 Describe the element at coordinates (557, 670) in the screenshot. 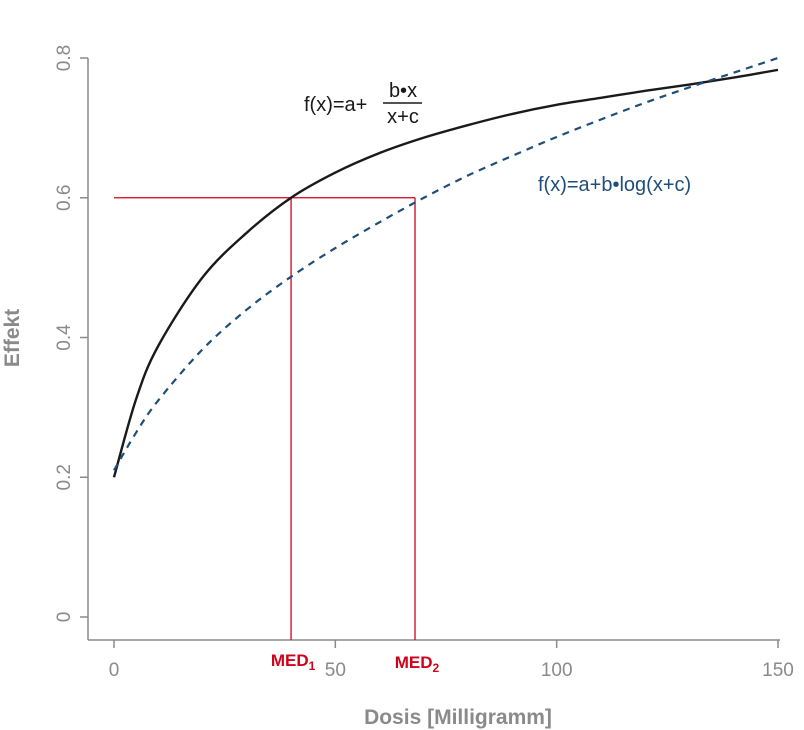

I see `x-tick-label-100: 100` at that location.